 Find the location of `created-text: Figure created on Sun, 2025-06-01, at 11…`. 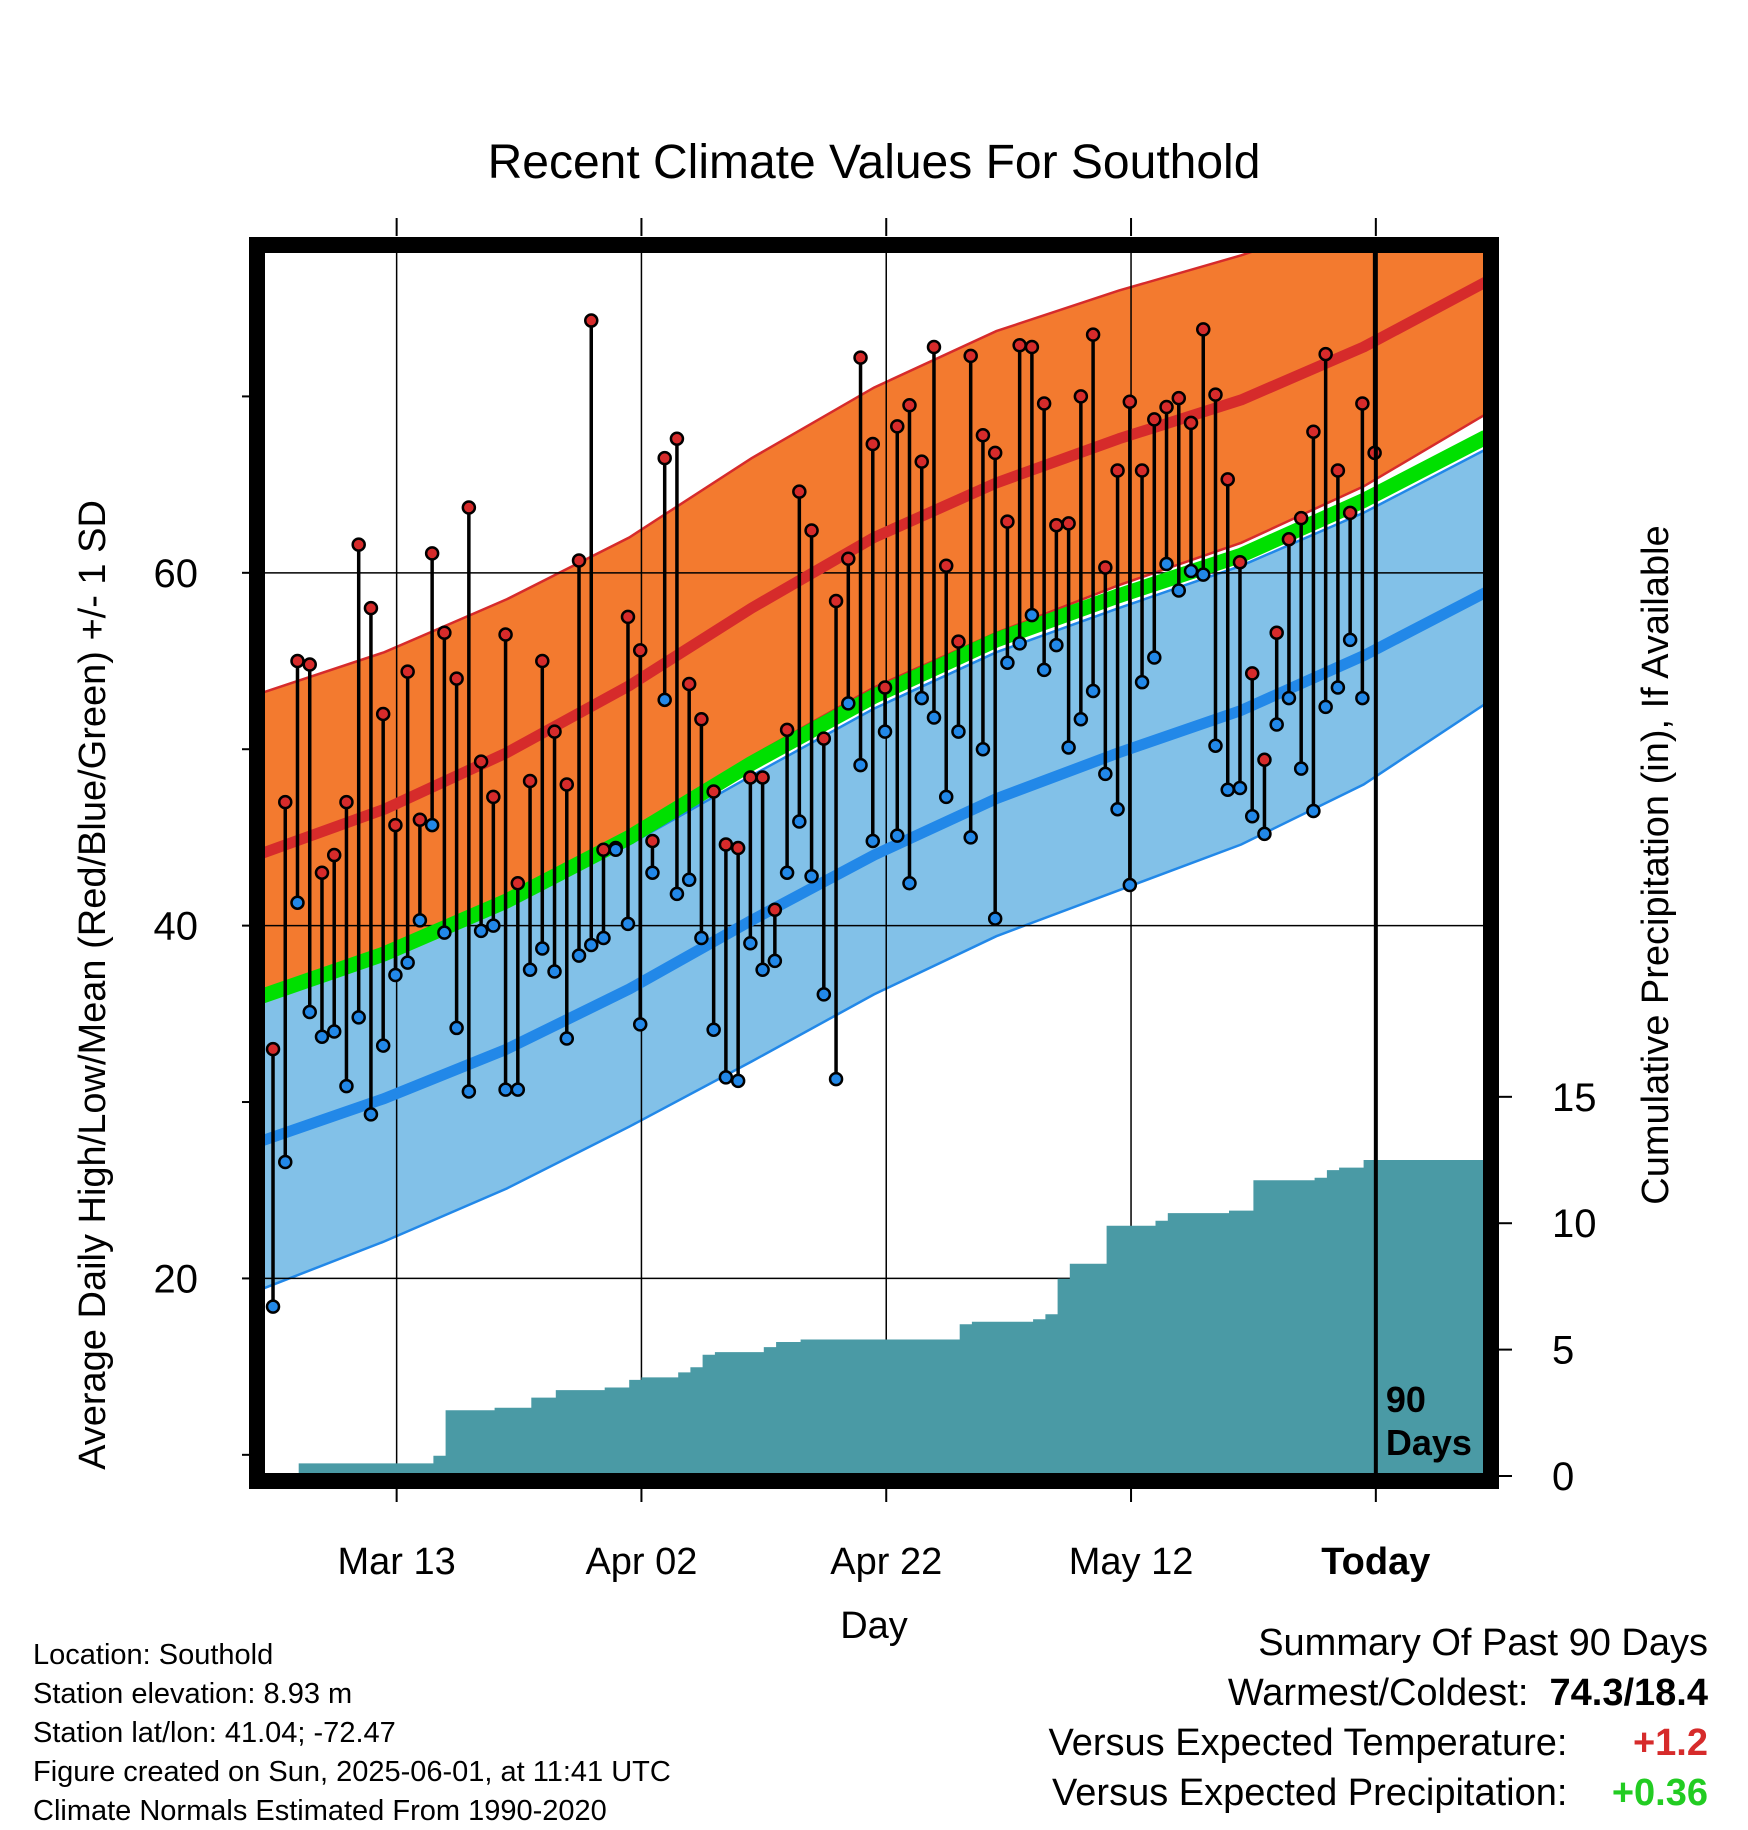

created-text: Figure created on Sun, 2025-06-01, at 11… is located at coordinates (352, 1772).